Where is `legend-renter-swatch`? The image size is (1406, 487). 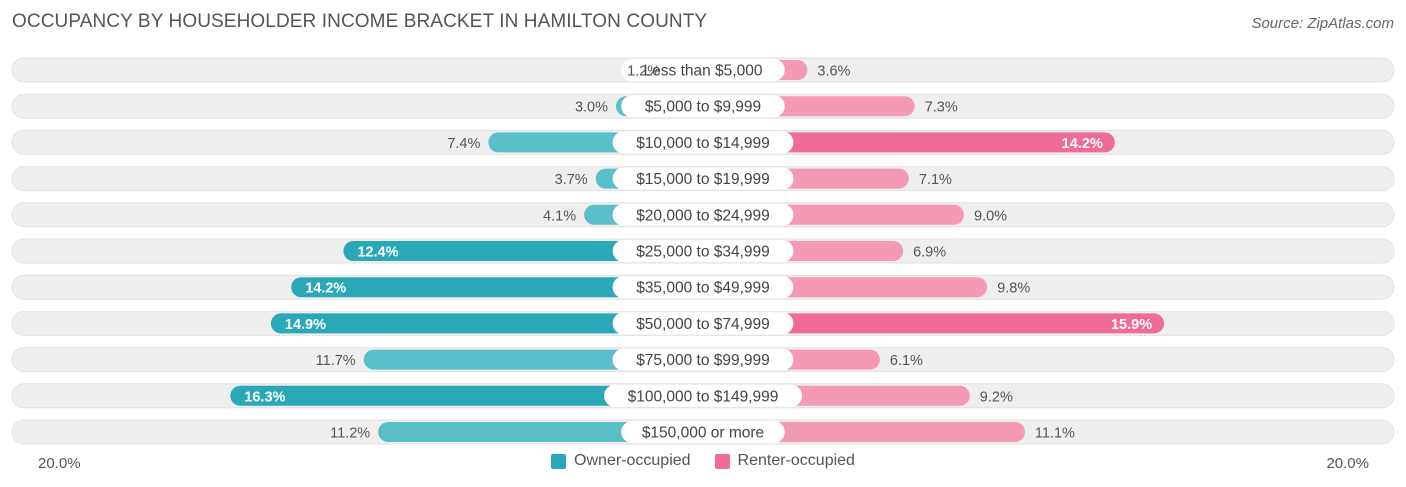
legend-renter-swatch is located at coordinates (722, 461).